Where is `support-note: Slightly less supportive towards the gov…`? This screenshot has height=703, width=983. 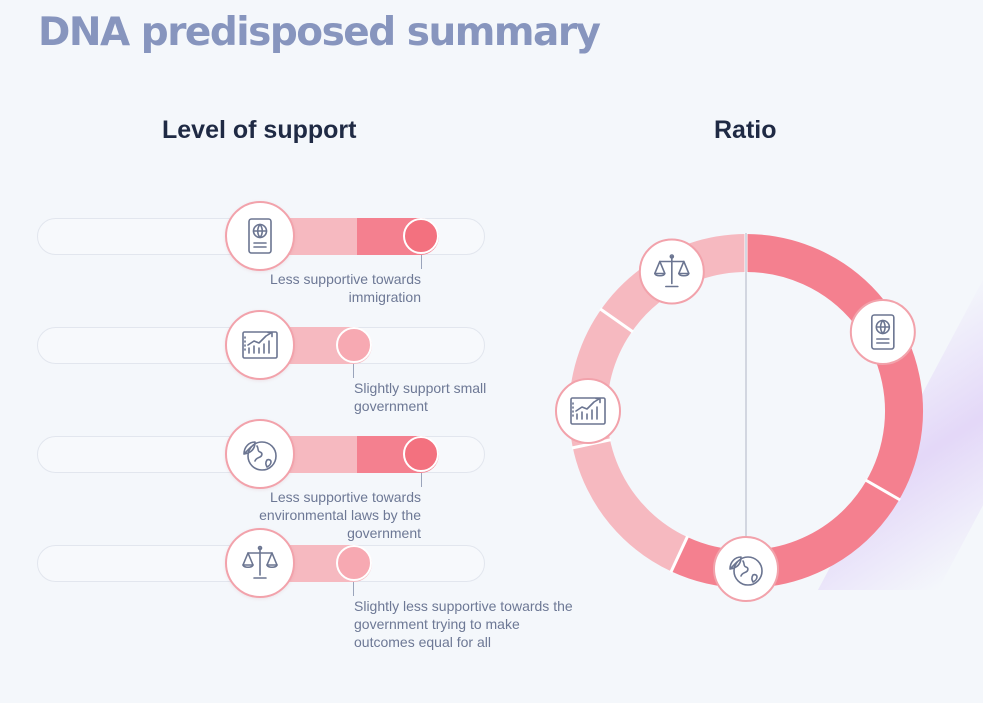
support-note: Slightly less supportive towards the gov… is located at coordinates (463, 624).